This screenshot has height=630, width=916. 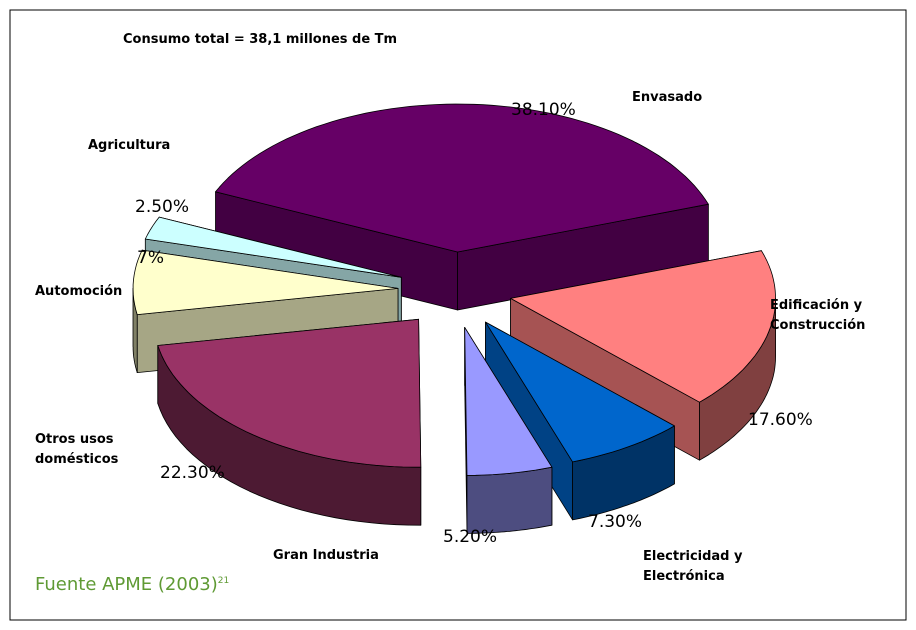 I want to click on source-text: Fuente APME (2003), so click(x=126, y=584).